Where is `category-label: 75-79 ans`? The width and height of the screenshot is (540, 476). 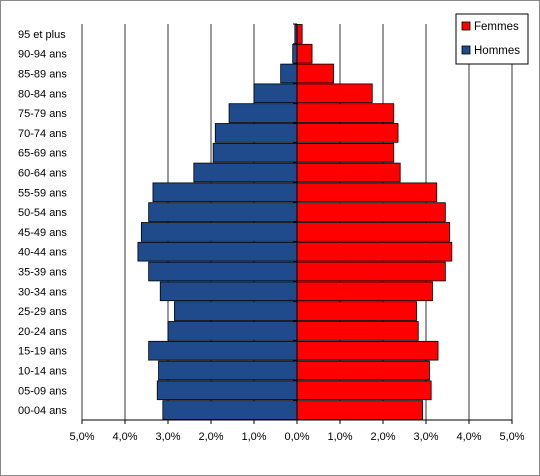
category-label: 75-79 ans is located at coordinates (42, 114).